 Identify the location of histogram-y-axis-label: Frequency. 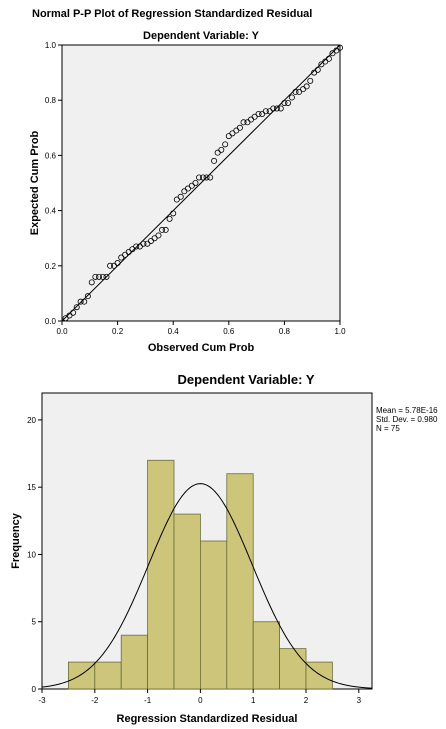
(16, 540).